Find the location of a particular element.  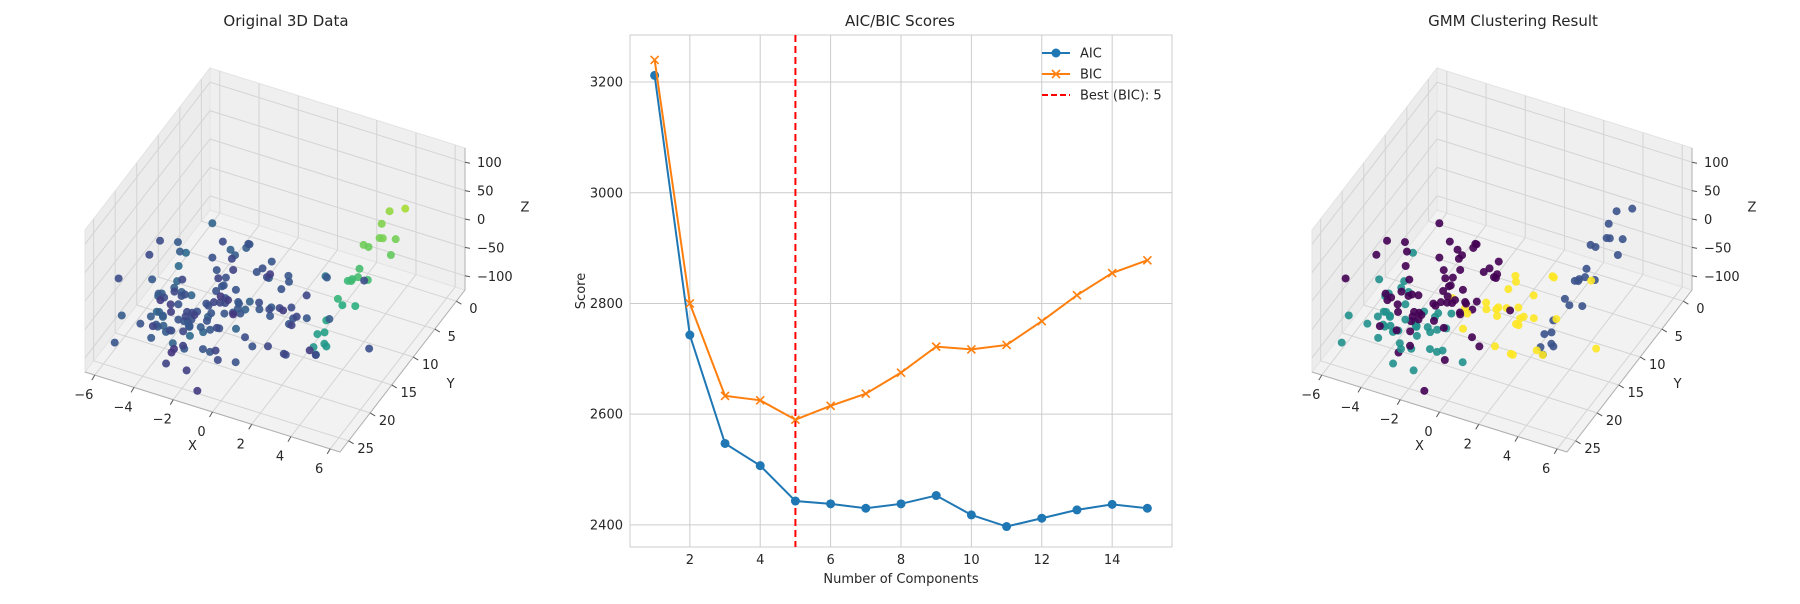

legend: AIC BIC Best (BIC): 5 is located at coordinates (1102, 75).